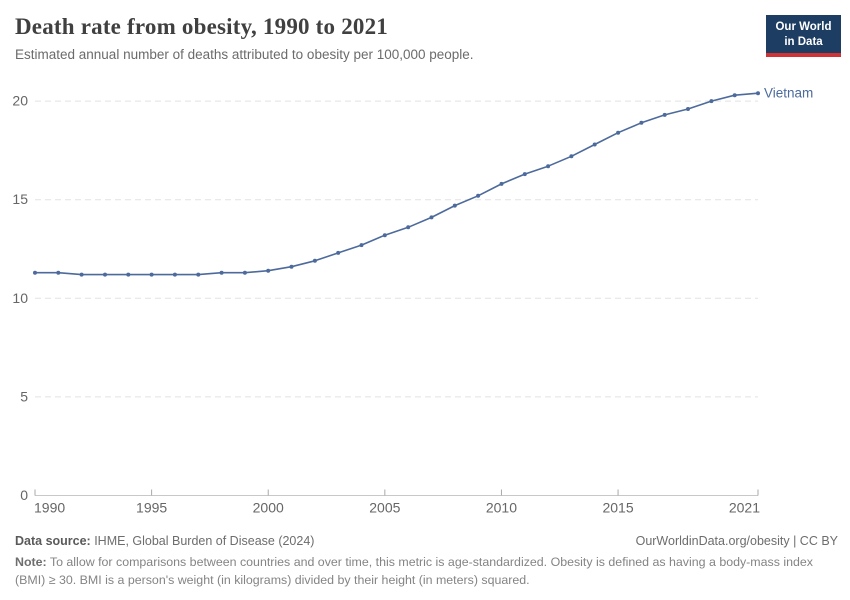 The width and height of the screenshot is (850, 600). Describe the element at coordinates (548, 166) in the screenshot. I see `data-point-2012` at that location.